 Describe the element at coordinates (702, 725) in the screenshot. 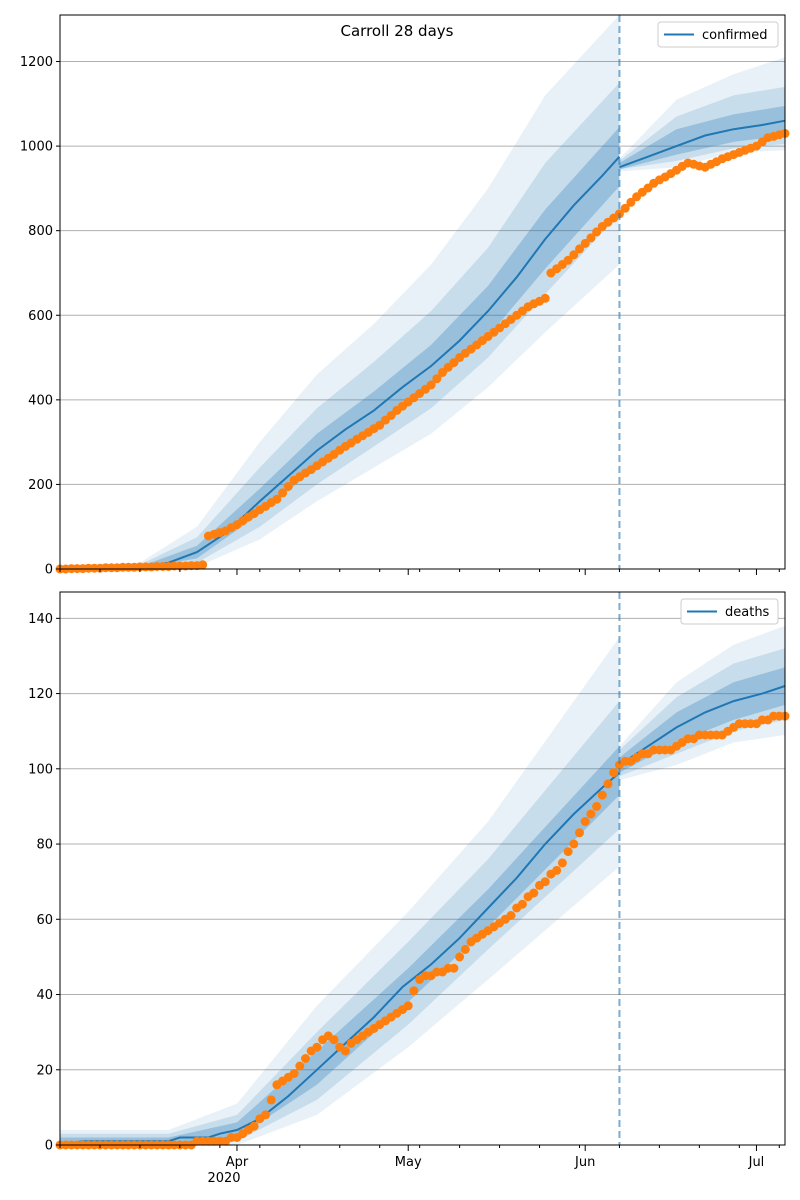

I see `deaths-model-forecast-line` at that location.